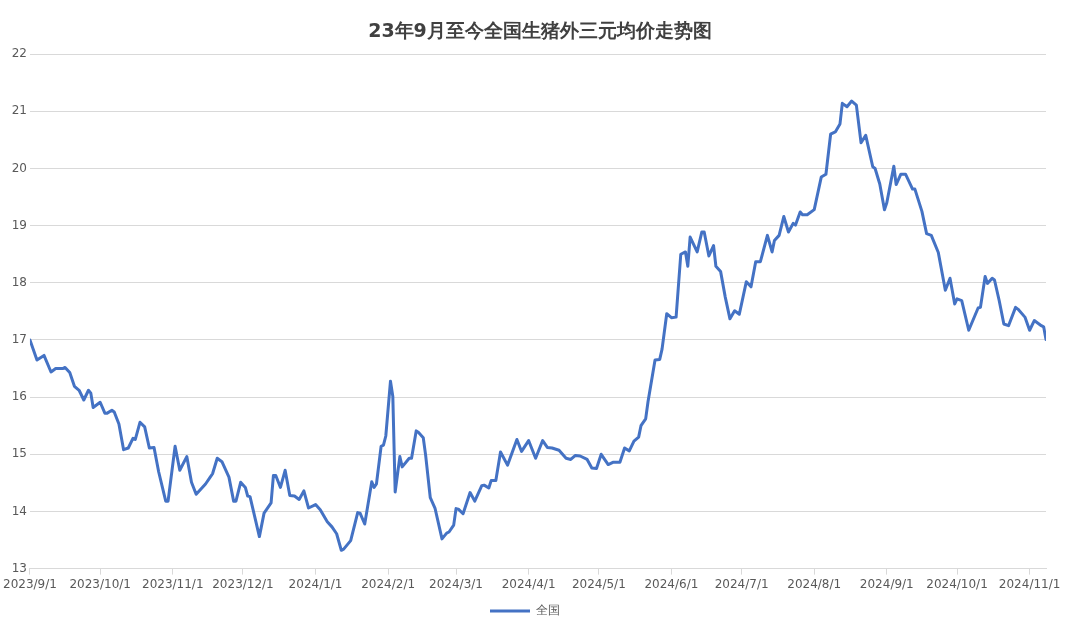  What do you see at coordinates (243, 583) in the screenshot?
I see `x-tick-label: 2023/12/1` at bounding box center [243, 583].